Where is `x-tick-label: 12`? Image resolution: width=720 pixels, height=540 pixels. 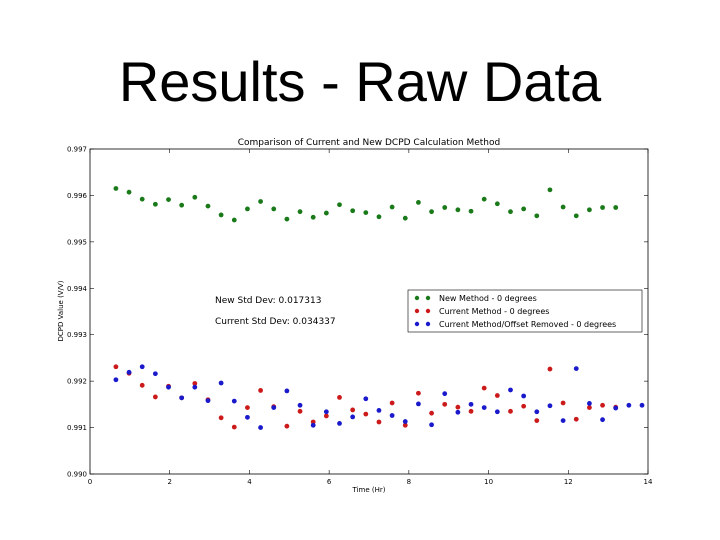
x-tick-label: 12 is located at coordinates (568, 482).